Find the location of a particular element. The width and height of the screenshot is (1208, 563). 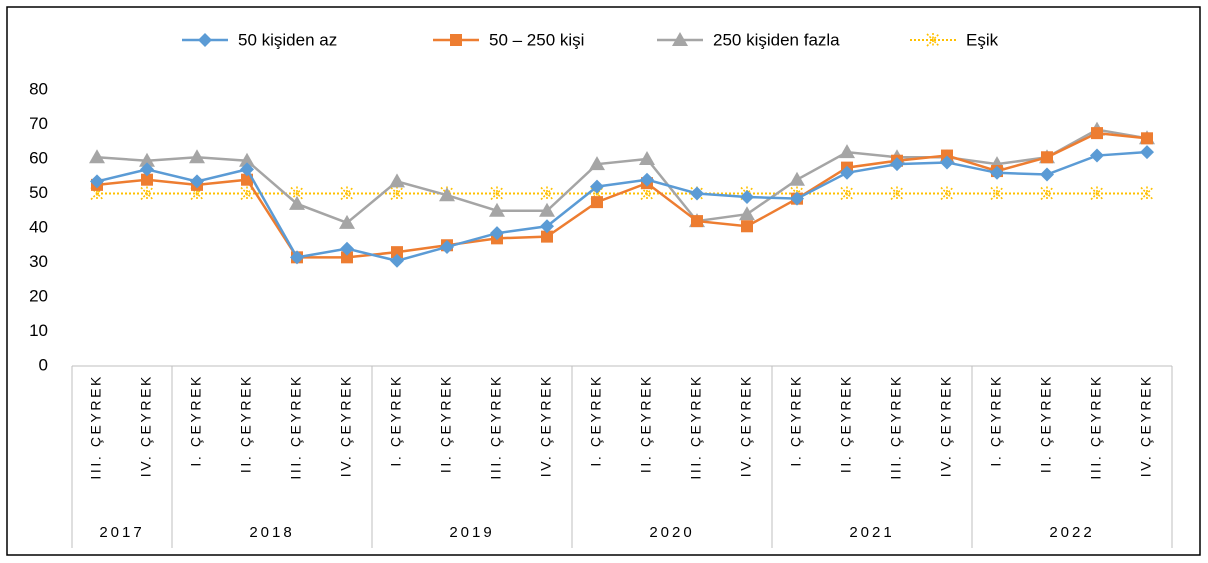

y-tick-label: 60 is located at coordinates (38, 157).